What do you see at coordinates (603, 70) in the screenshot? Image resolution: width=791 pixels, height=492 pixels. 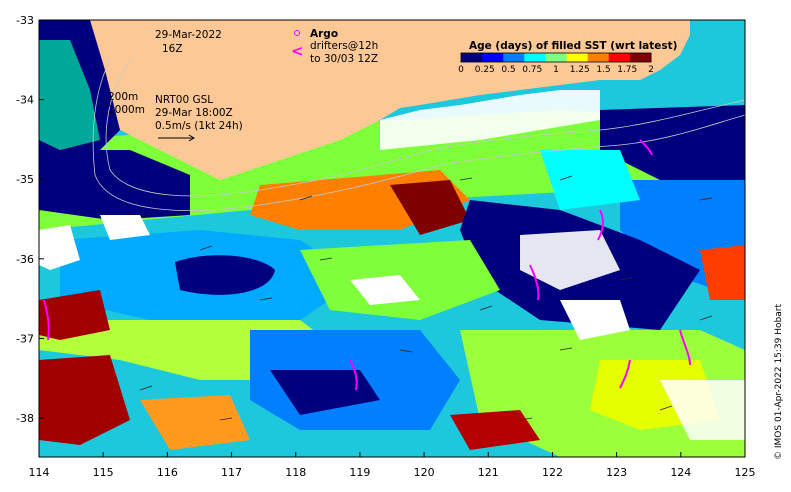 I see `colorbar-tick-label: 1.5` at bounding box center [603, 70].